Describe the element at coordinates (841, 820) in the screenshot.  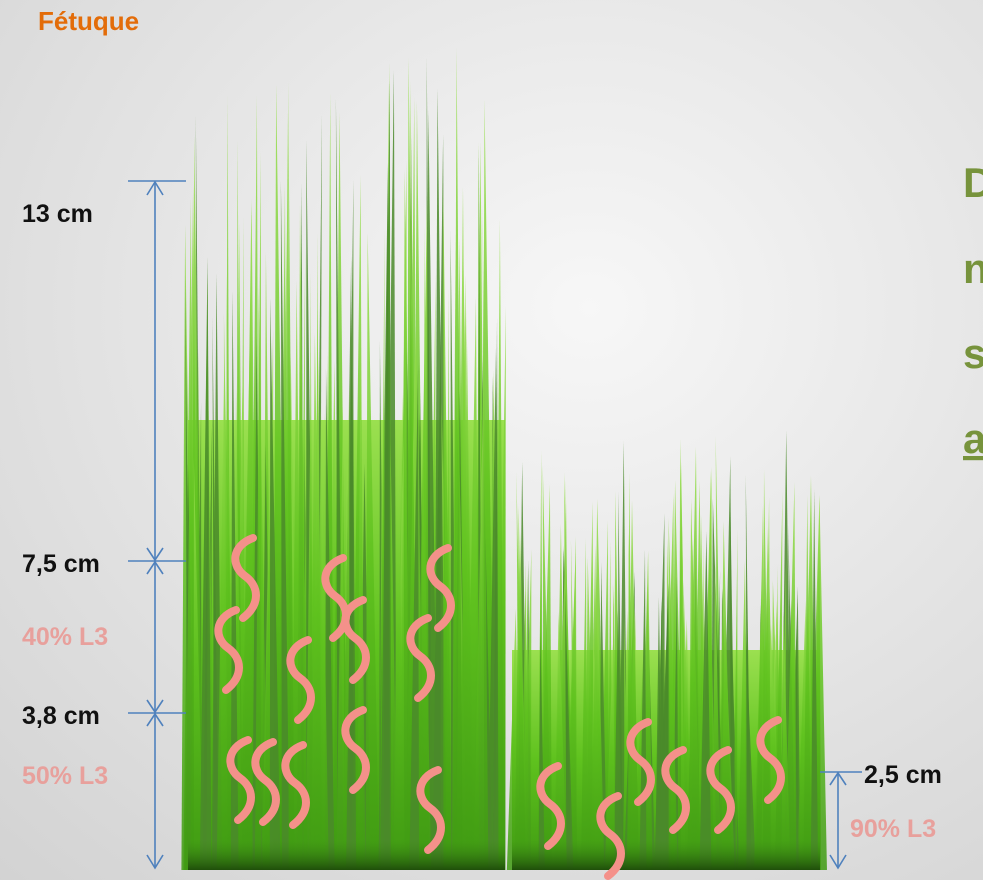
I see `measure-right` at that location.